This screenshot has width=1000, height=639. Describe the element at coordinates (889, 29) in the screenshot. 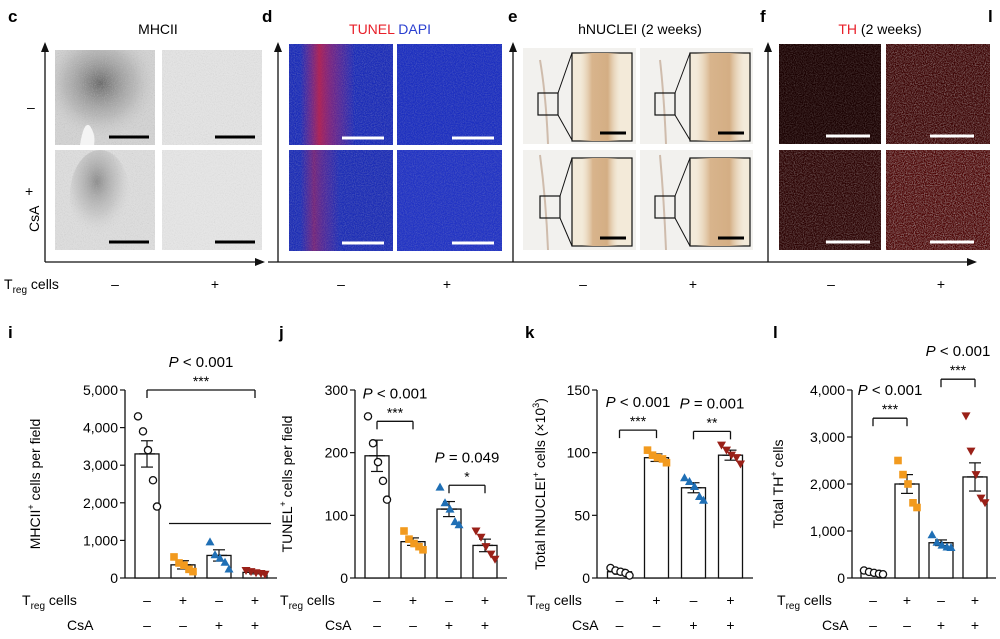

I see `title-2weeks: (2 weeks)` at that location.